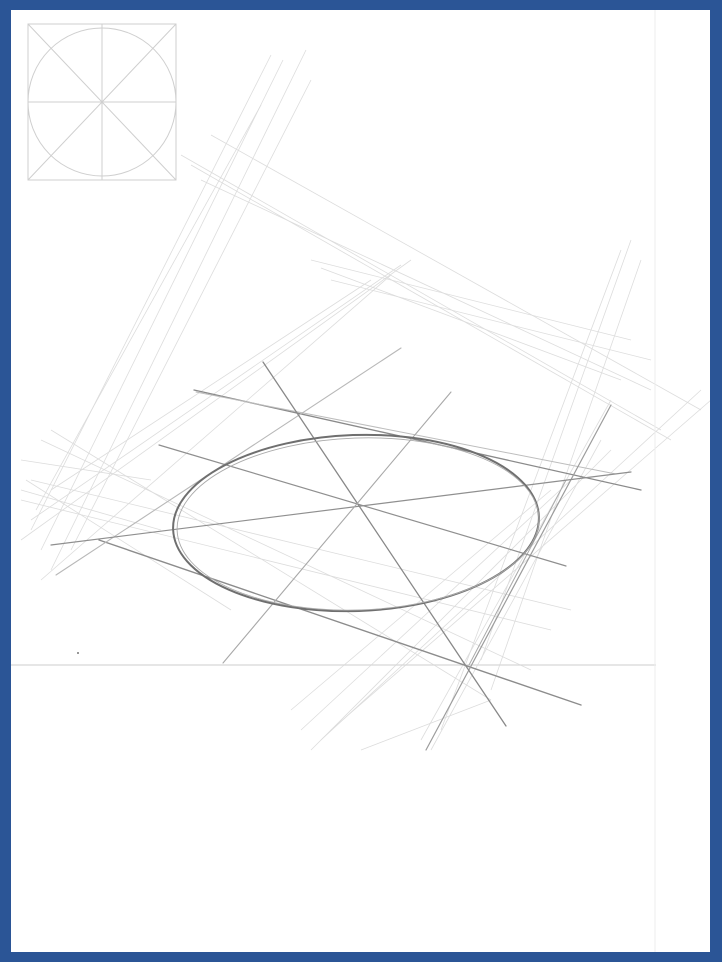 The height and width of the screenshot is (962, 722). Describe the element at coordinates (340, 622) in the screenshot. I see `square-edge-front` at that location.